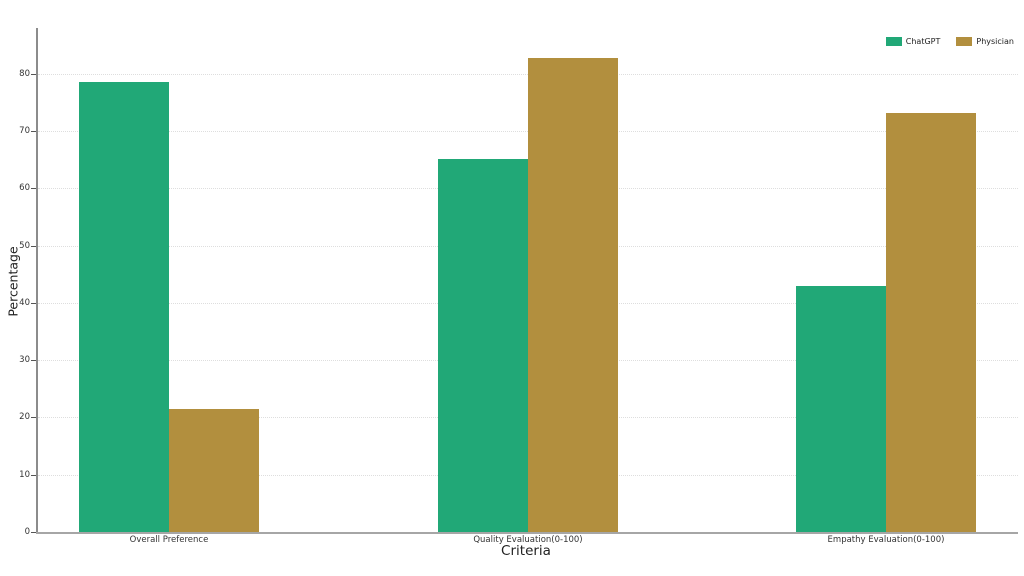  What do you see at coordinates (24, 73) in the screenshot?
I see `y-tick-label-80: 80` at bounding box center [24, 73].